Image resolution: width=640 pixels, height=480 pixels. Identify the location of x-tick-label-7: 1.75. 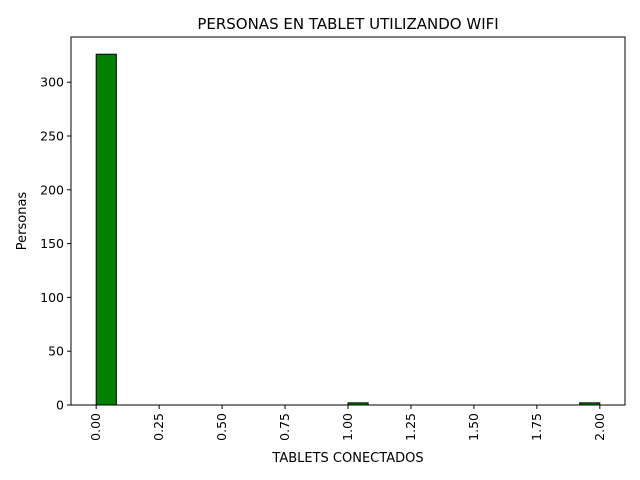
(536, 427).